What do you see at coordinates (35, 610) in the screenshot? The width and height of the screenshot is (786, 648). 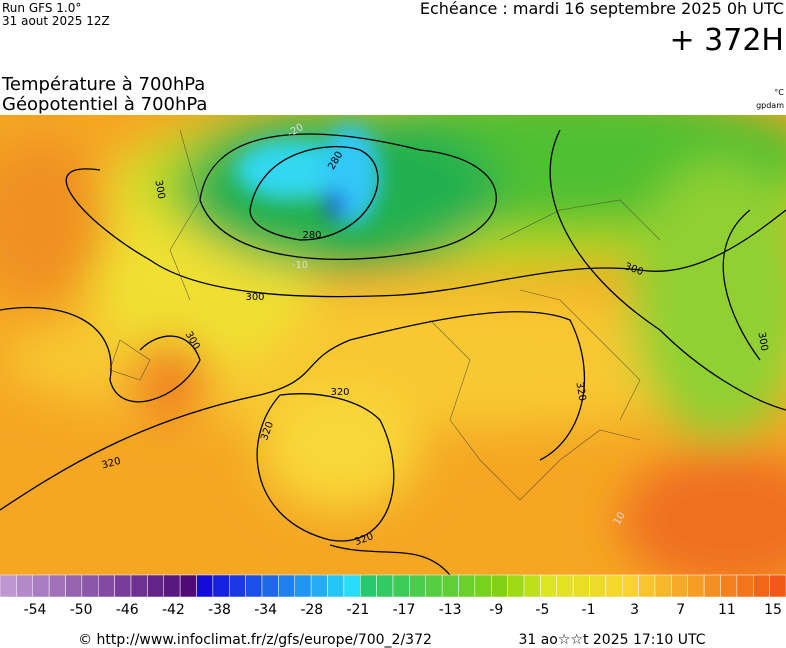 I see `colorbar-label: -54` at bounding box center [35, 610].